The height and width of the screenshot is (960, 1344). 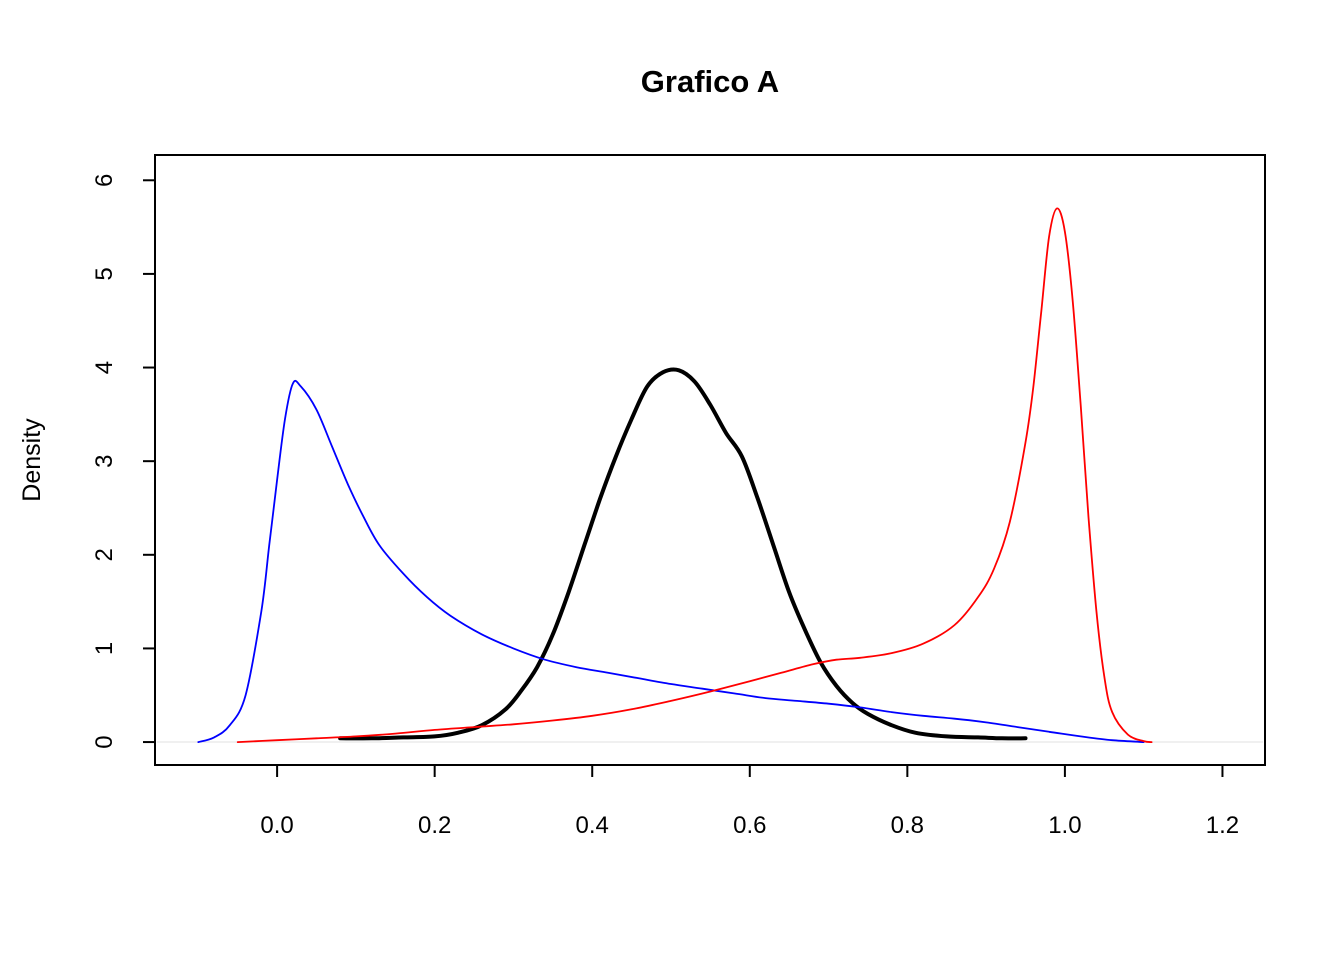 What do you see at coordinates (749, 825) in the screenshot?
I see `x-tick-label: 0.6` at bounding box center [749, 825].